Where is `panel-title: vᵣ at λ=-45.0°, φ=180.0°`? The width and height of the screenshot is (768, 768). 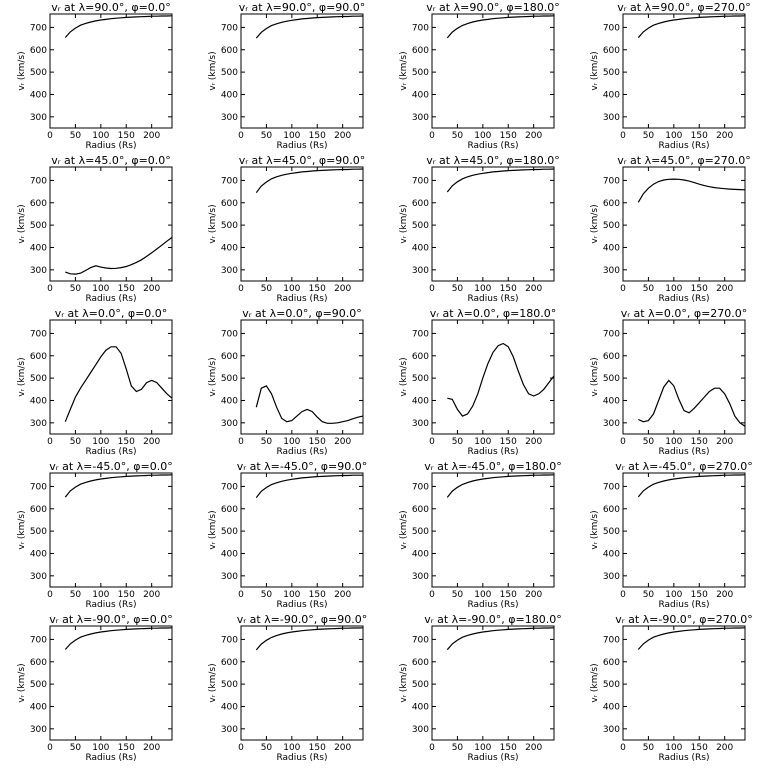
panel-title: vᵣ at λ=-45.0°, φ=180.0° is located at coordinates (493, 466).